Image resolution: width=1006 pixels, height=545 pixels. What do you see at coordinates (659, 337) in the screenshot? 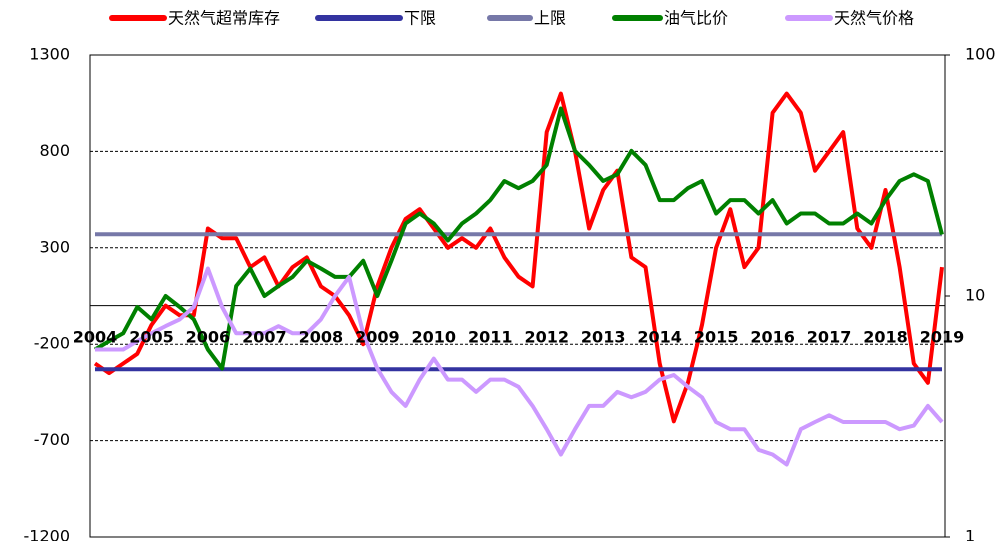
I see `x-tick-label: 2014` at bounding box center [659, 337].